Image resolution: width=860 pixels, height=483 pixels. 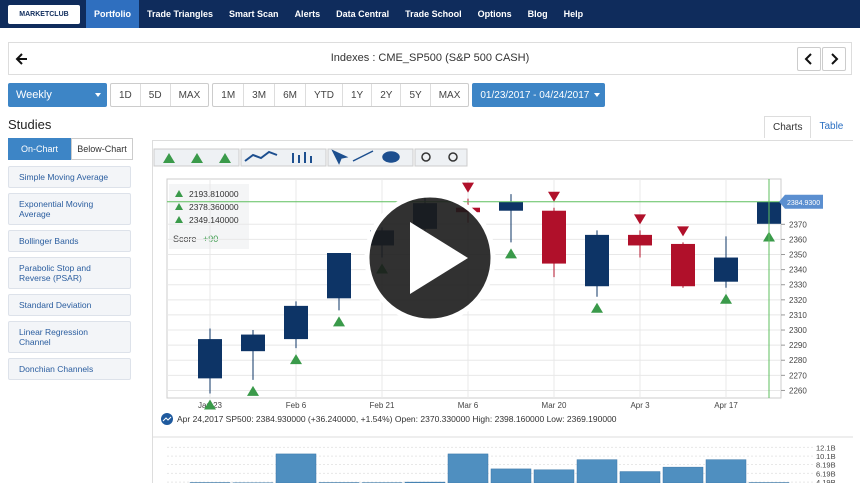 I want to click on range-button: 1Y, so click(x=357, y=95).